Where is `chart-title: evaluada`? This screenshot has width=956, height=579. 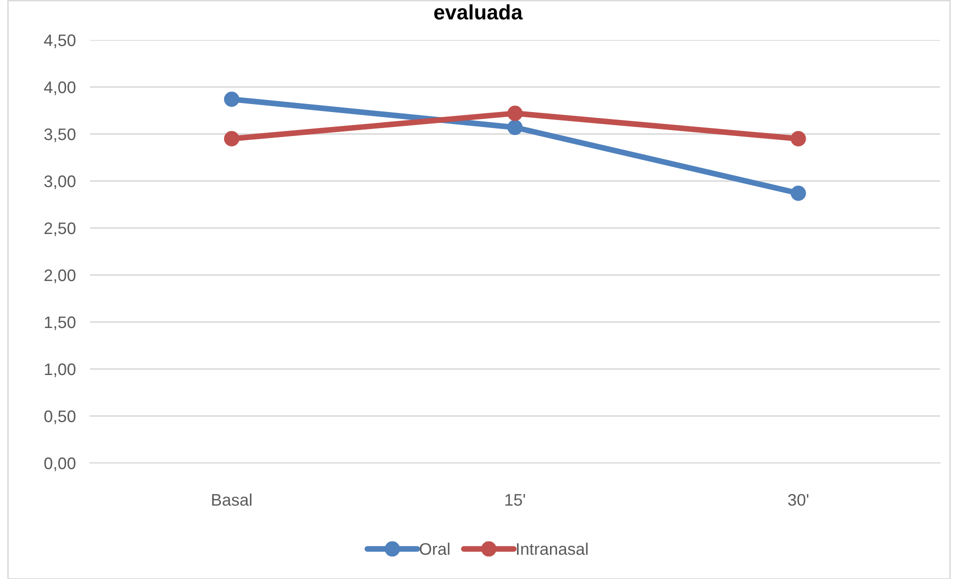
chart-title: evaluada is located at coordinates (478, 12).